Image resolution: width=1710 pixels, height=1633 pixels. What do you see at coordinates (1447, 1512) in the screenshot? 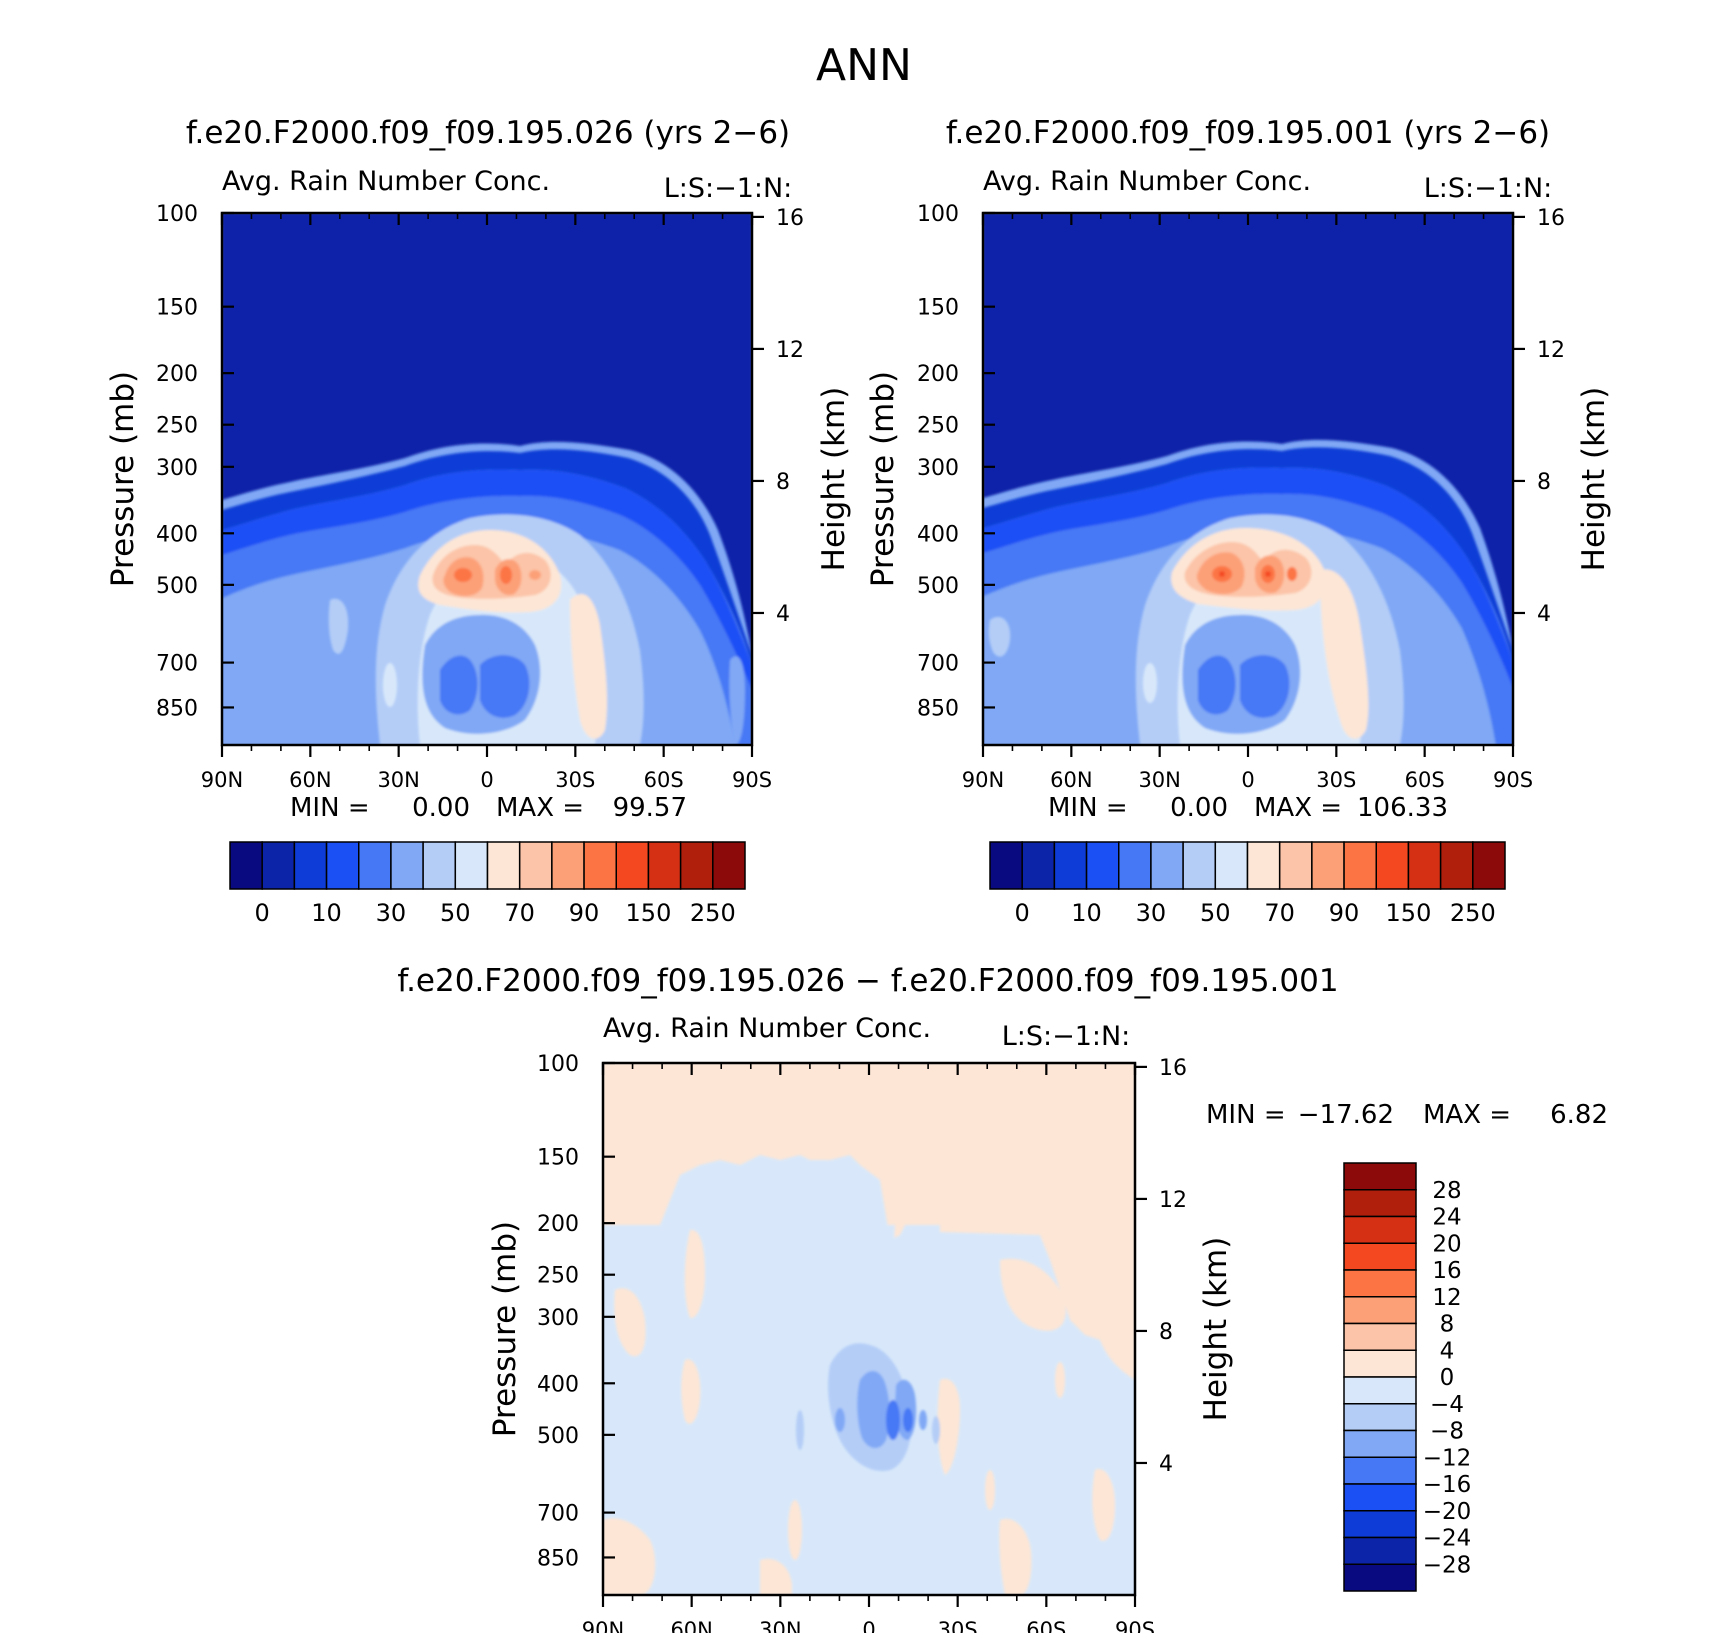
I see `colorbar-label: −20` at bounding box center [1447, 1512].